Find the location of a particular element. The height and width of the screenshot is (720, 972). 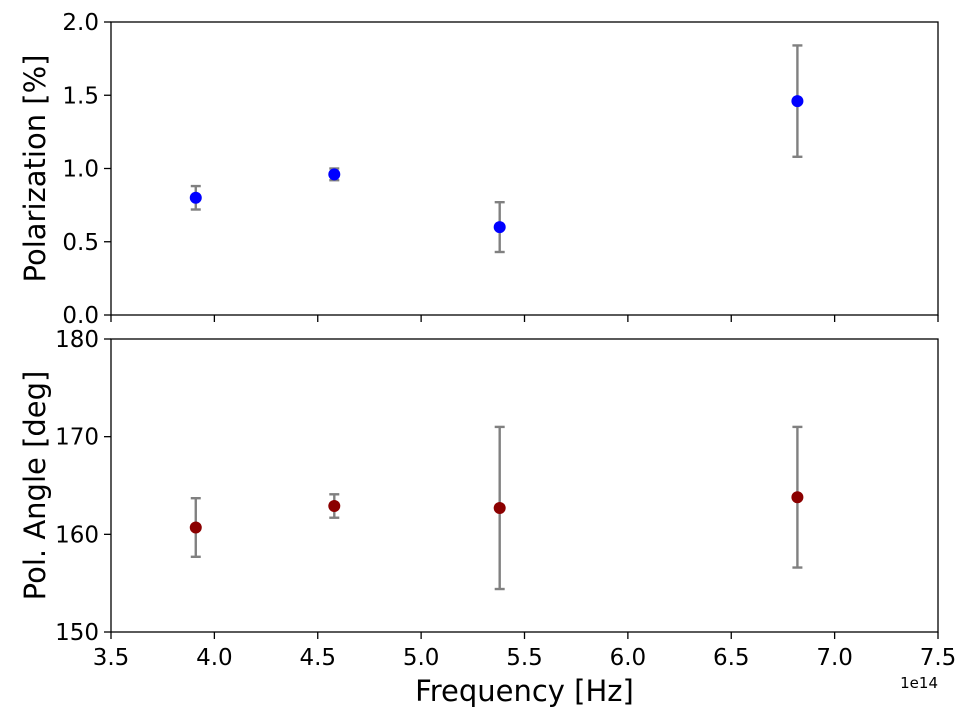

angle-y-axis-label: Pol. Angle [deg] is located at coordinates (35, 486).